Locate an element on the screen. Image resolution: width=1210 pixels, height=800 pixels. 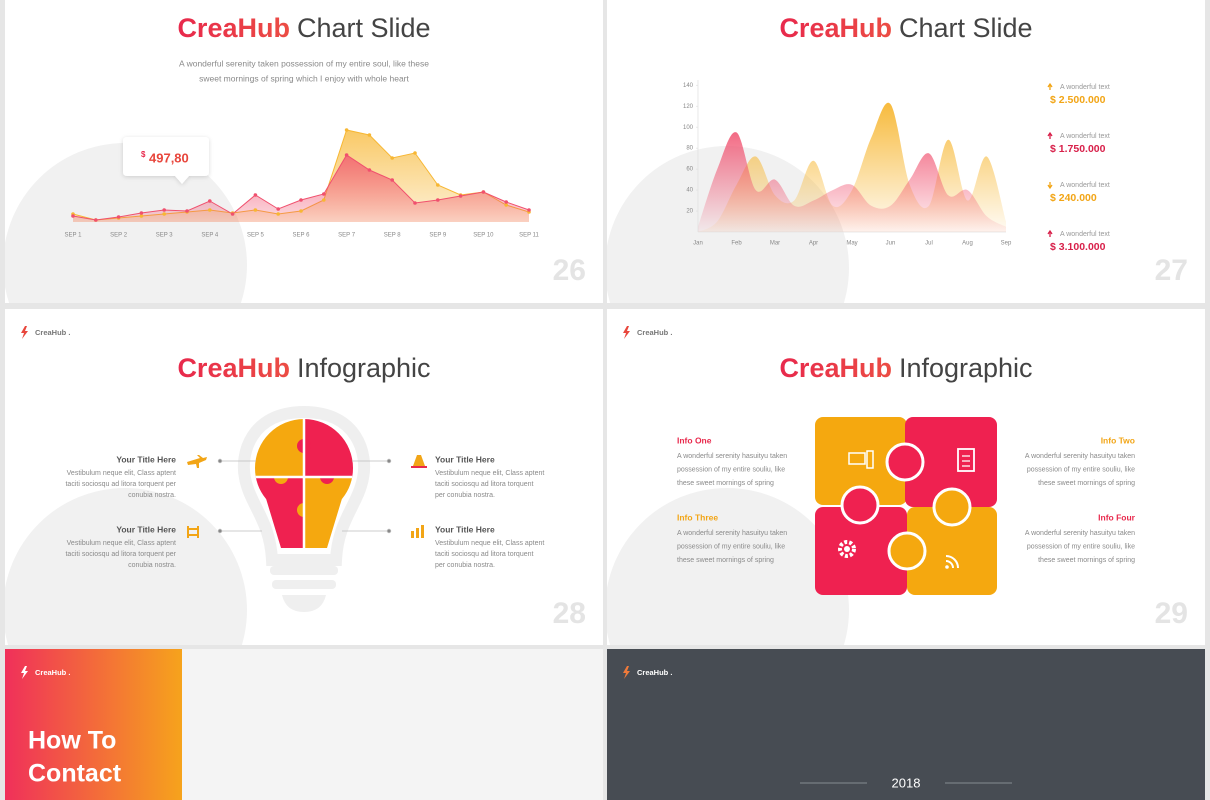
stat-amount: $ 1.750.000 is located at coordinates (1078, 149).